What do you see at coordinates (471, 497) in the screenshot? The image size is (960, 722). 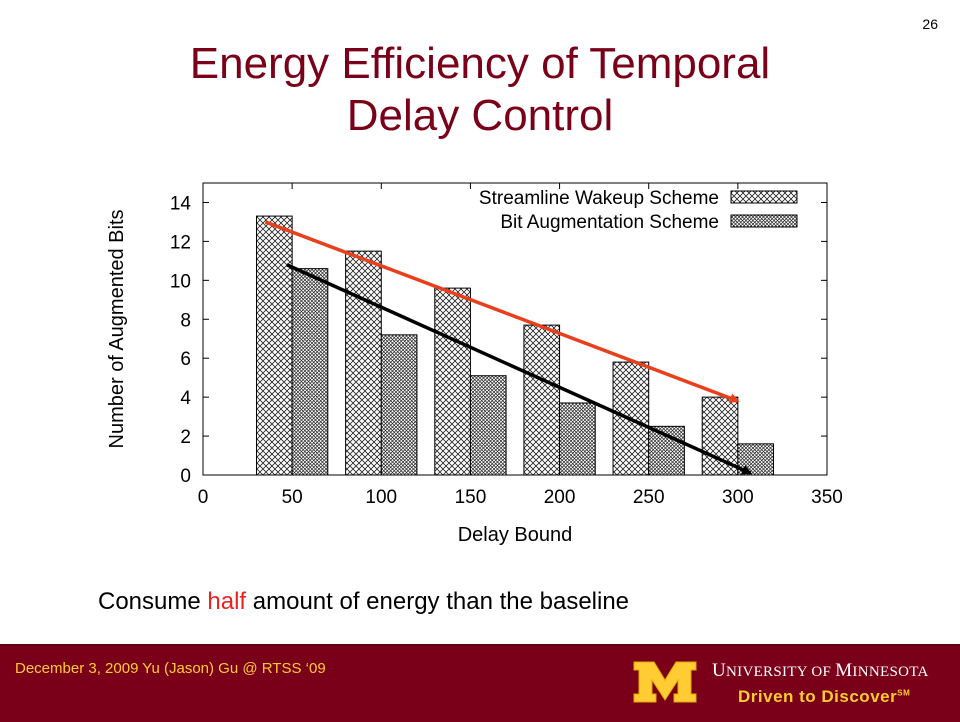 I see `x-tick-label: 150` at bounding box center [471, 497].